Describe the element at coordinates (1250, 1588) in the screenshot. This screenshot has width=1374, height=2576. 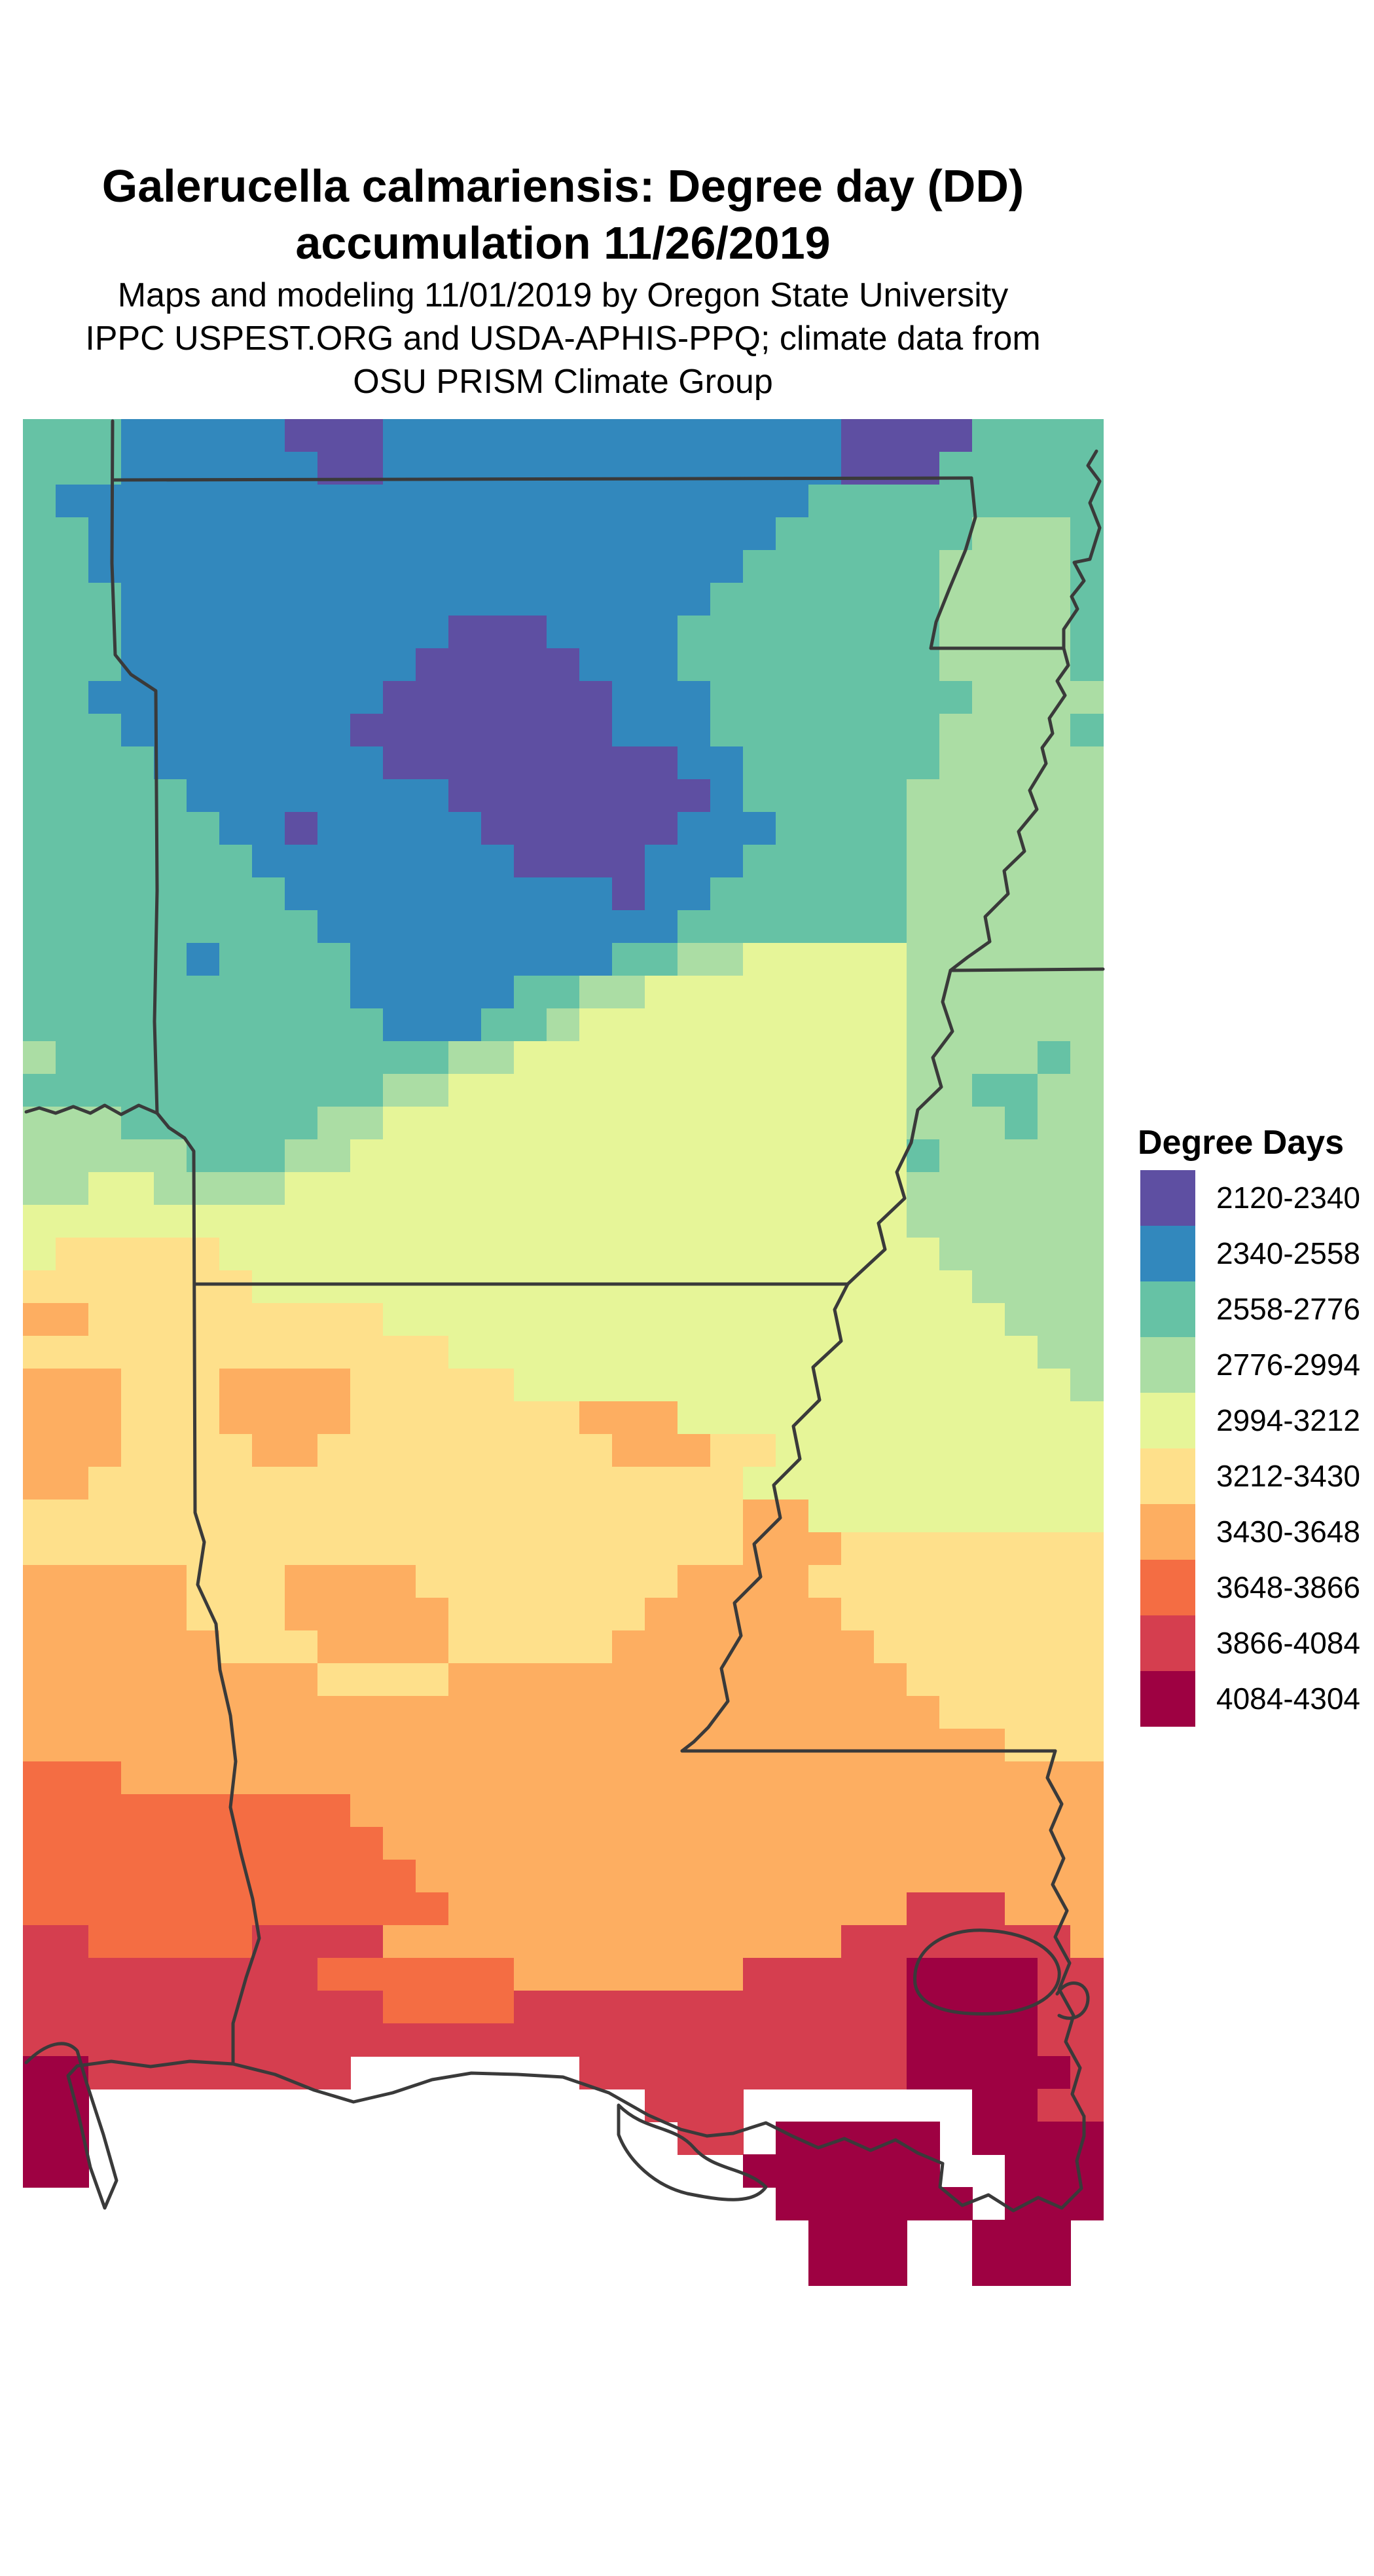
I see `legend-entry: 3648-3866` at that location.